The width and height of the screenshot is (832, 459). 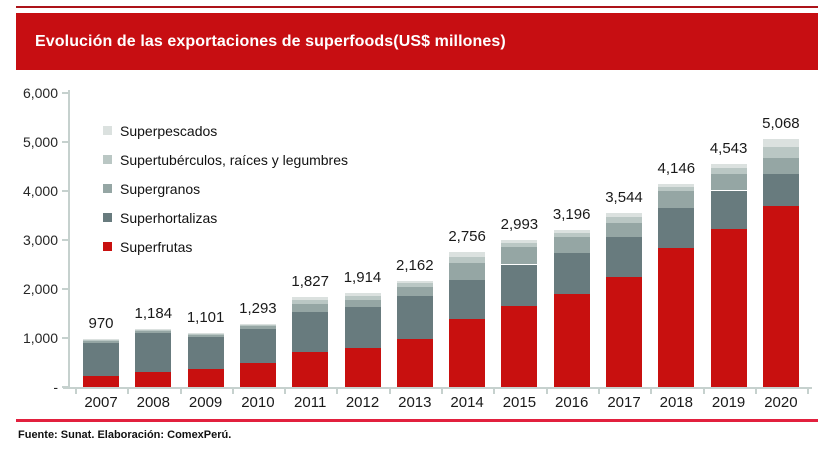 I want to click on bar-segment-supertubérculos-2018, so click(x=676, y=188).